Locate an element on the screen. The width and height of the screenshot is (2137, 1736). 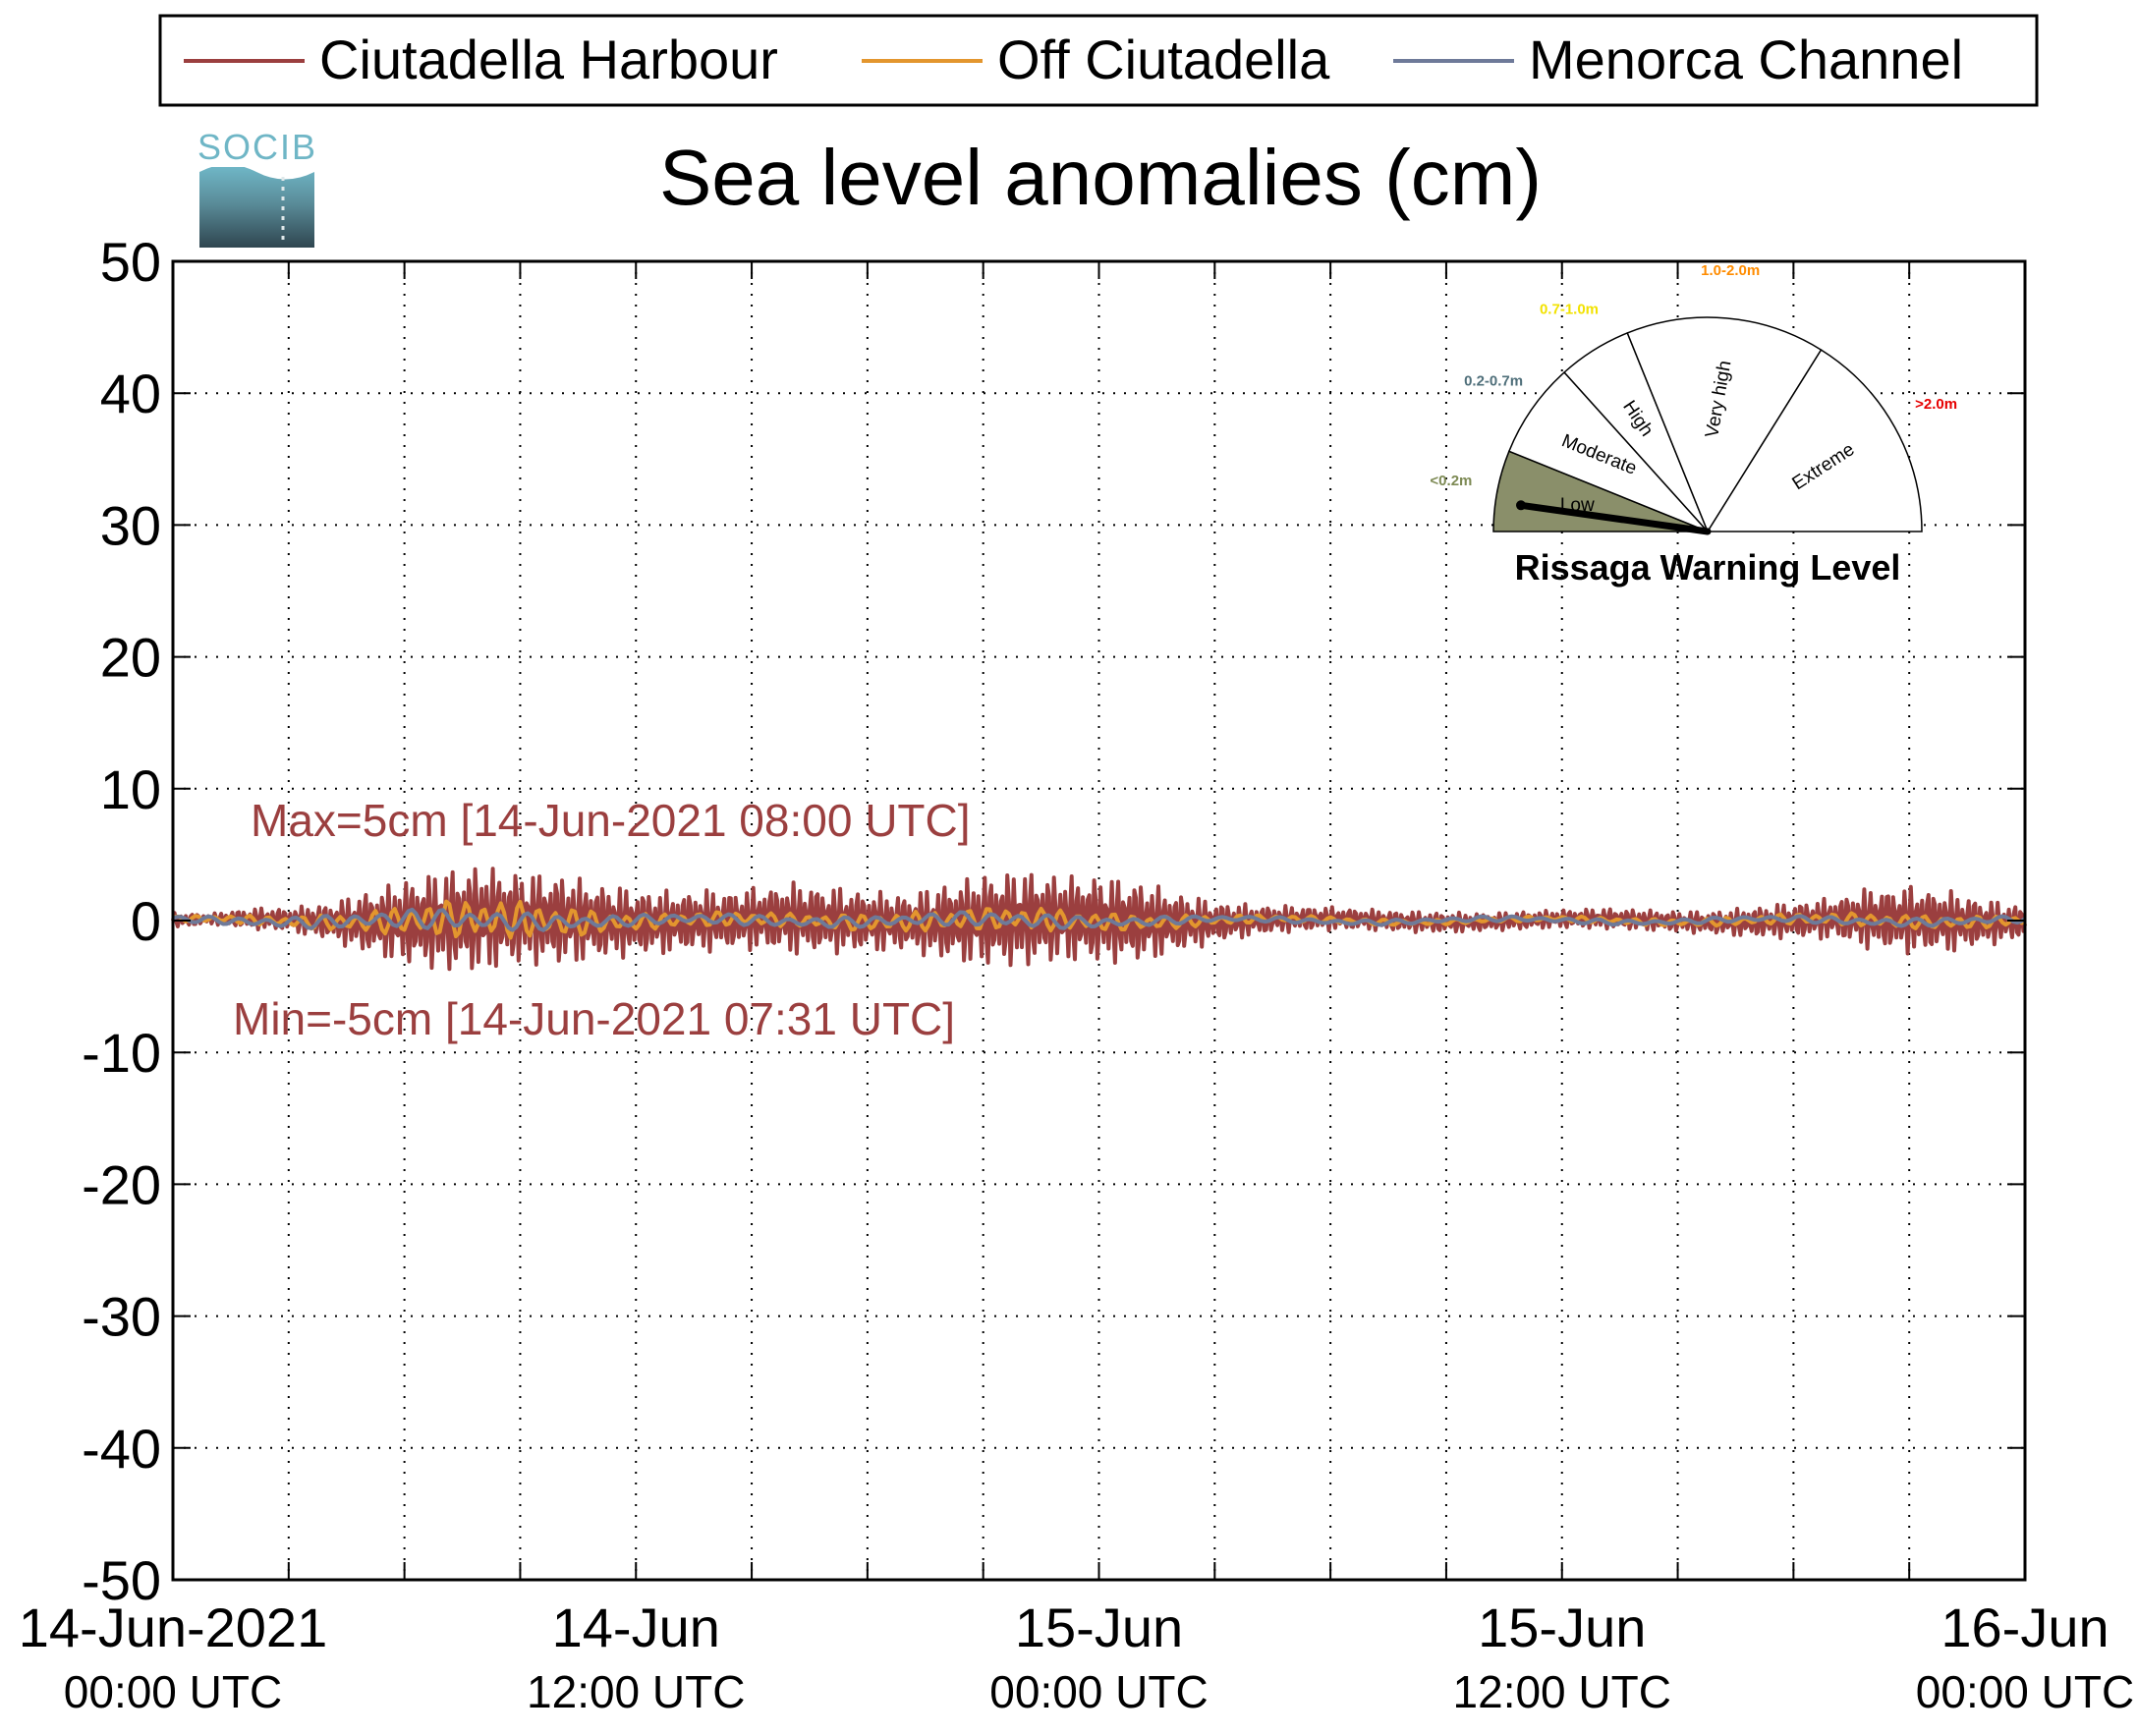
y-tick-label: 30 is located at coordinates (130, 525).